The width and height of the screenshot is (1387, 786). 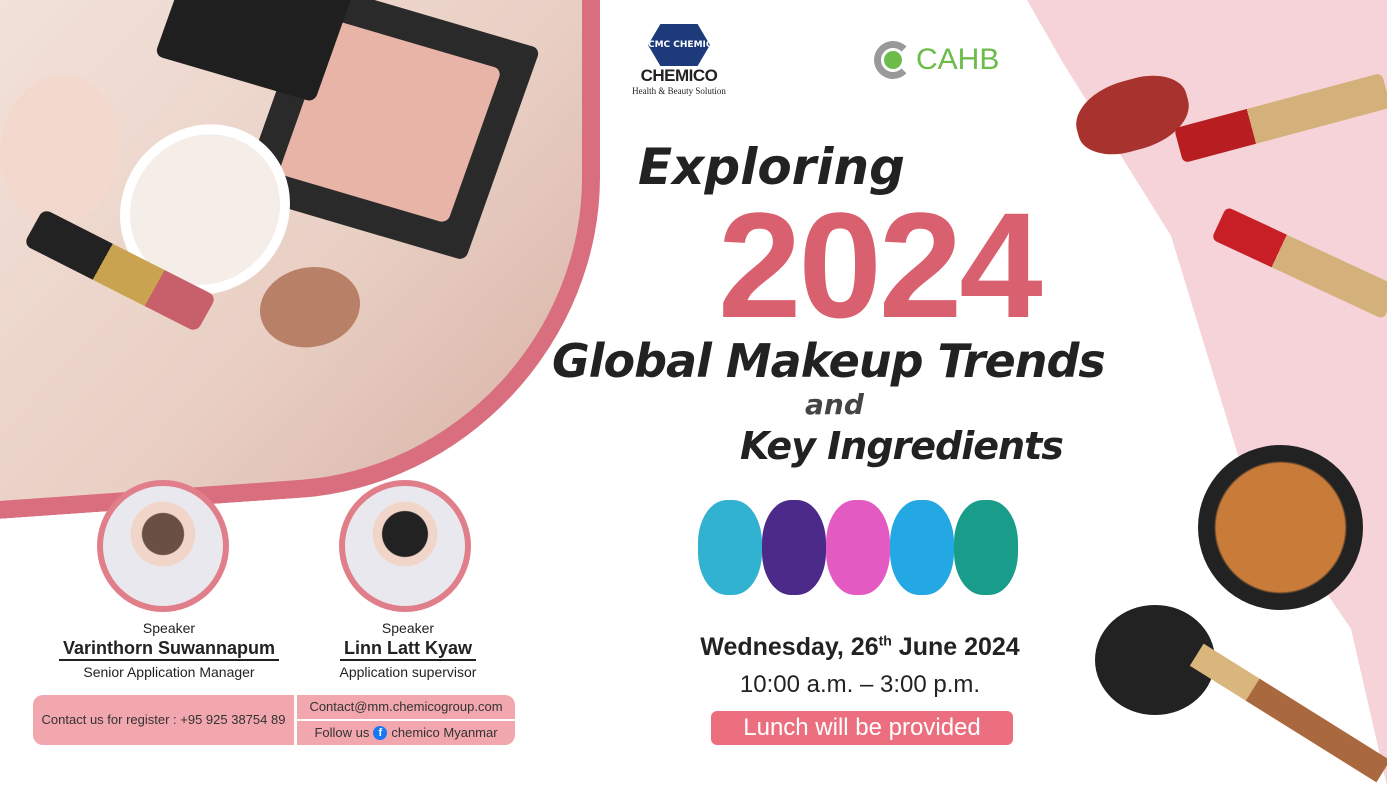 I want to click on speaker-1-photo, so click(x=163, y=546).